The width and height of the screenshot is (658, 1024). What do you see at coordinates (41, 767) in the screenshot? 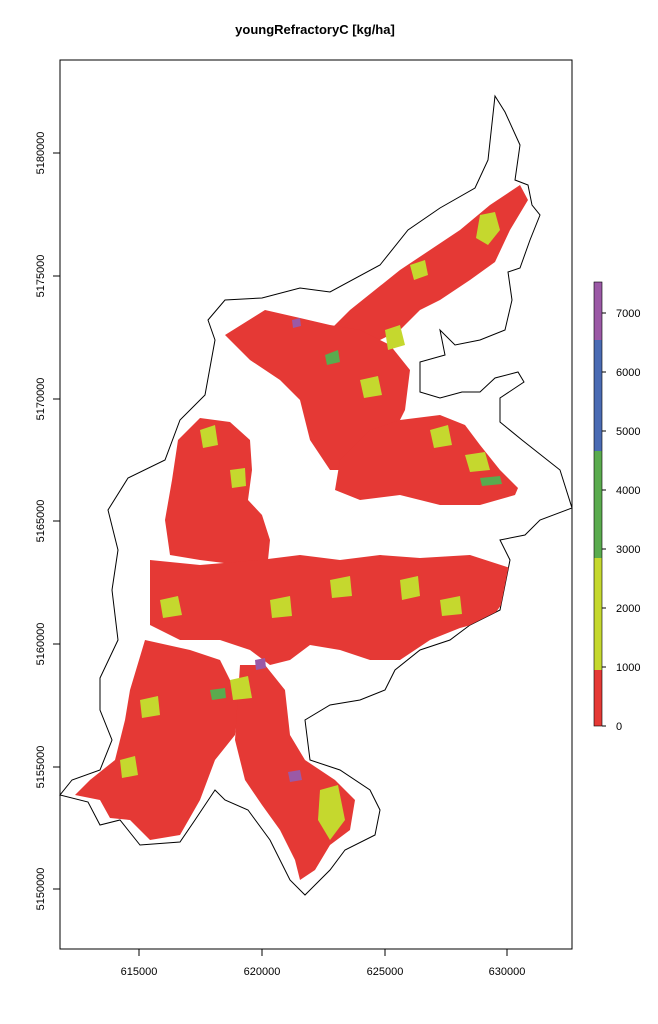
I see `y-tick-label: 5155000` at bounding box center [41, 767].